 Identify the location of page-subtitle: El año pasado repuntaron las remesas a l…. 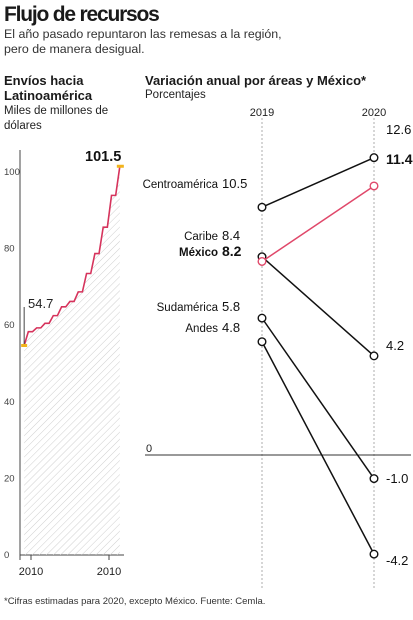
(143, 41).